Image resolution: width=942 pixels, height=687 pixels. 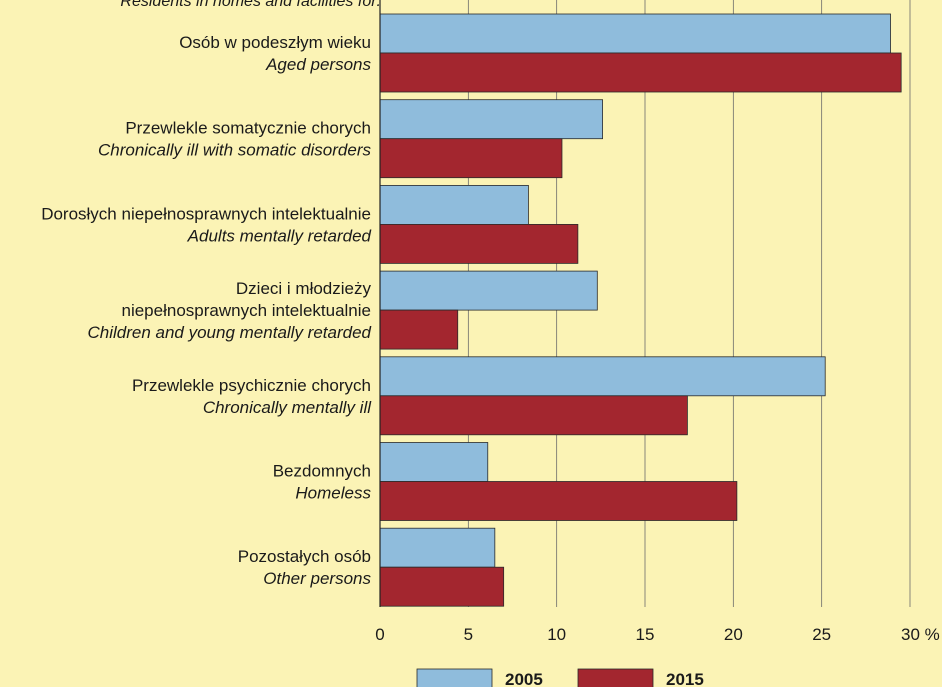 I want to click on category-label-en: Chronically ill with somatic disorders, so click(x=235, y=150).